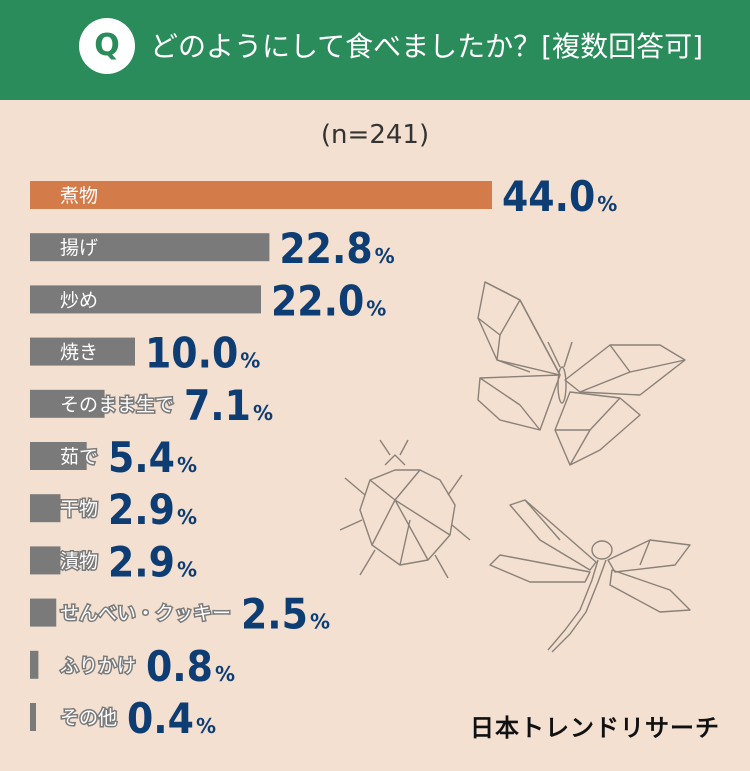 The width and height of the screenshot is (750, 771). I want to click on bar-label-5: 茹で, so click(79, 457).